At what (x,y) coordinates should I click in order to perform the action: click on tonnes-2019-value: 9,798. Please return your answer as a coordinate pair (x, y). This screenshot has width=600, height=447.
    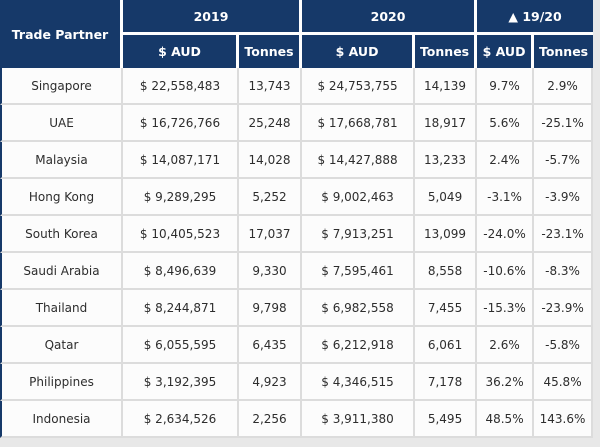
    Looking at the image, I should click on (271, 308).